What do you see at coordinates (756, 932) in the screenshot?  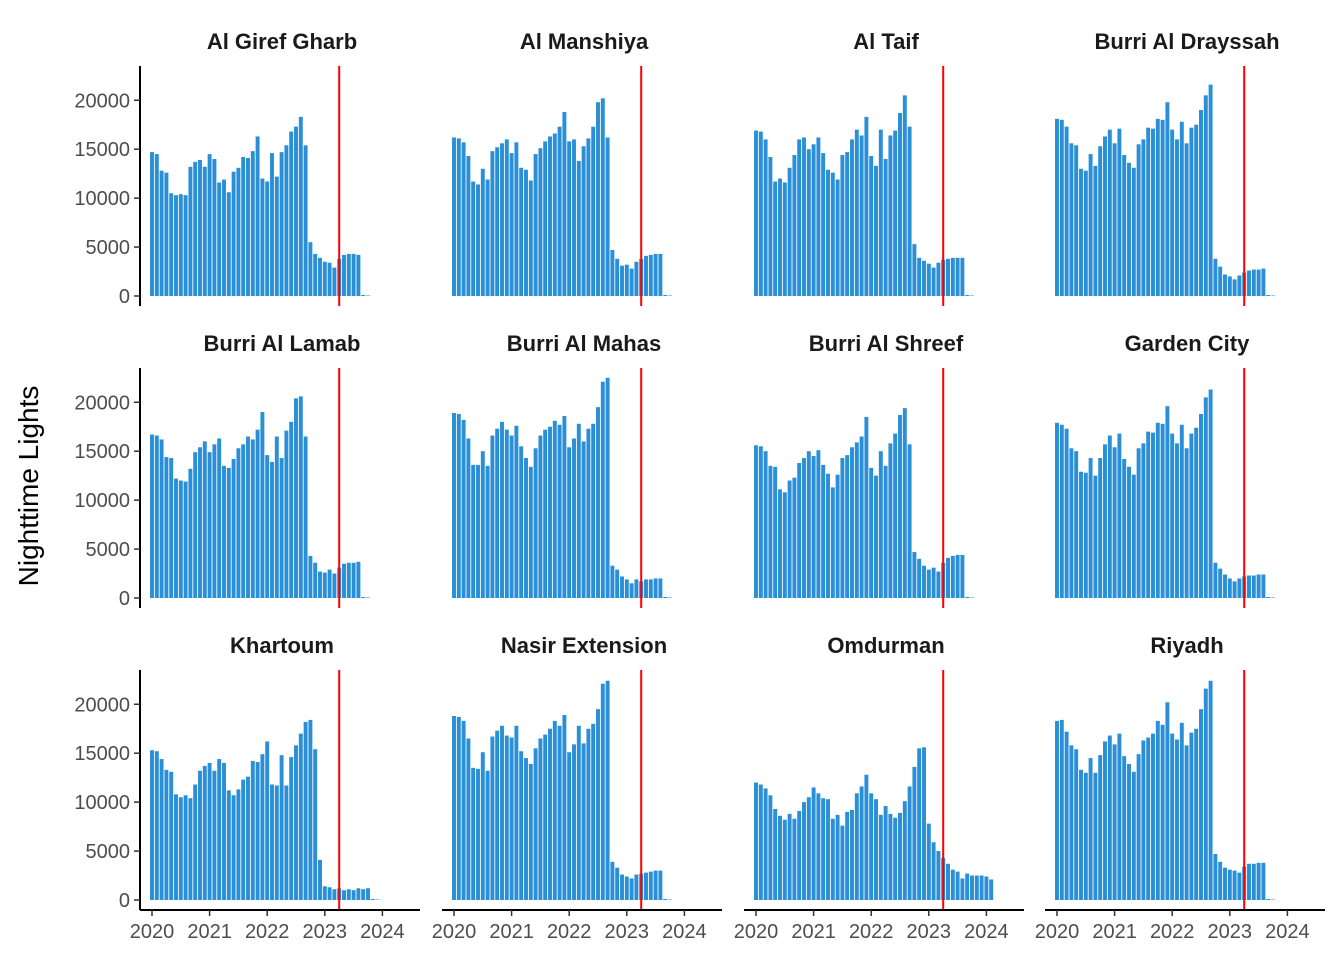 I see `x-tick-label: 2020` at bounding box center [756, 932].